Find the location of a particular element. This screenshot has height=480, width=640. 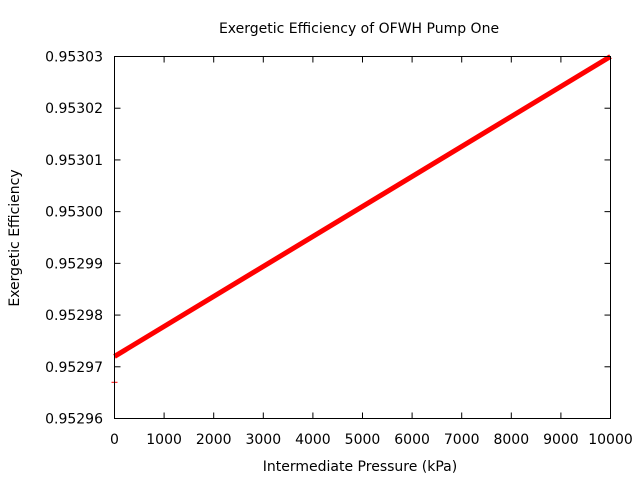

y-tick-label: 0.95302 is located at coordinates (74, 109).